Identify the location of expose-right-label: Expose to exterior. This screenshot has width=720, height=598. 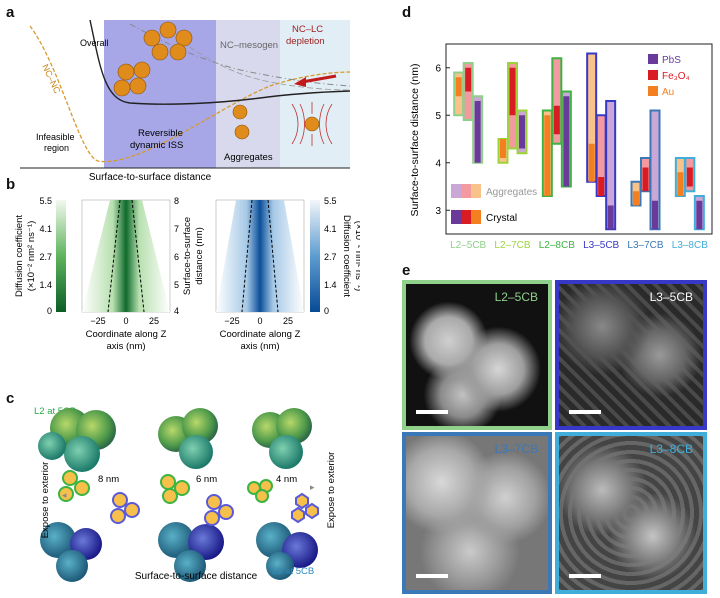
(331, 490).